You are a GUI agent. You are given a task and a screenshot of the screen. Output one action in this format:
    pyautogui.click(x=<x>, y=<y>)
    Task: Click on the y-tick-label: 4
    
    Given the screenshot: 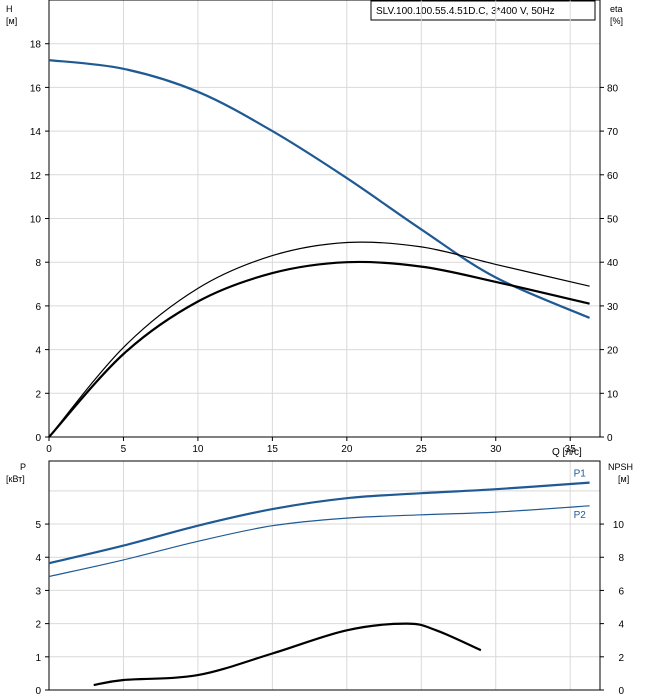 What is the action you would take?
    pyautogui.click(x=38, y=351)
    